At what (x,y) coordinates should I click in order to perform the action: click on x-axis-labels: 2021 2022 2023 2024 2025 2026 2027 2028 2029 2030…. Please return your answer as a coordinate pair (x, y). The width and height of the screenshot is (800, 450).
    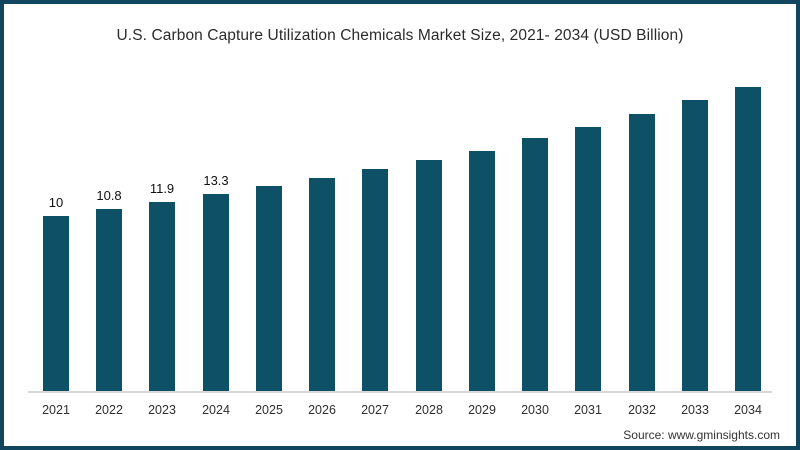
    Looking at the image, I should click on (402, 412).